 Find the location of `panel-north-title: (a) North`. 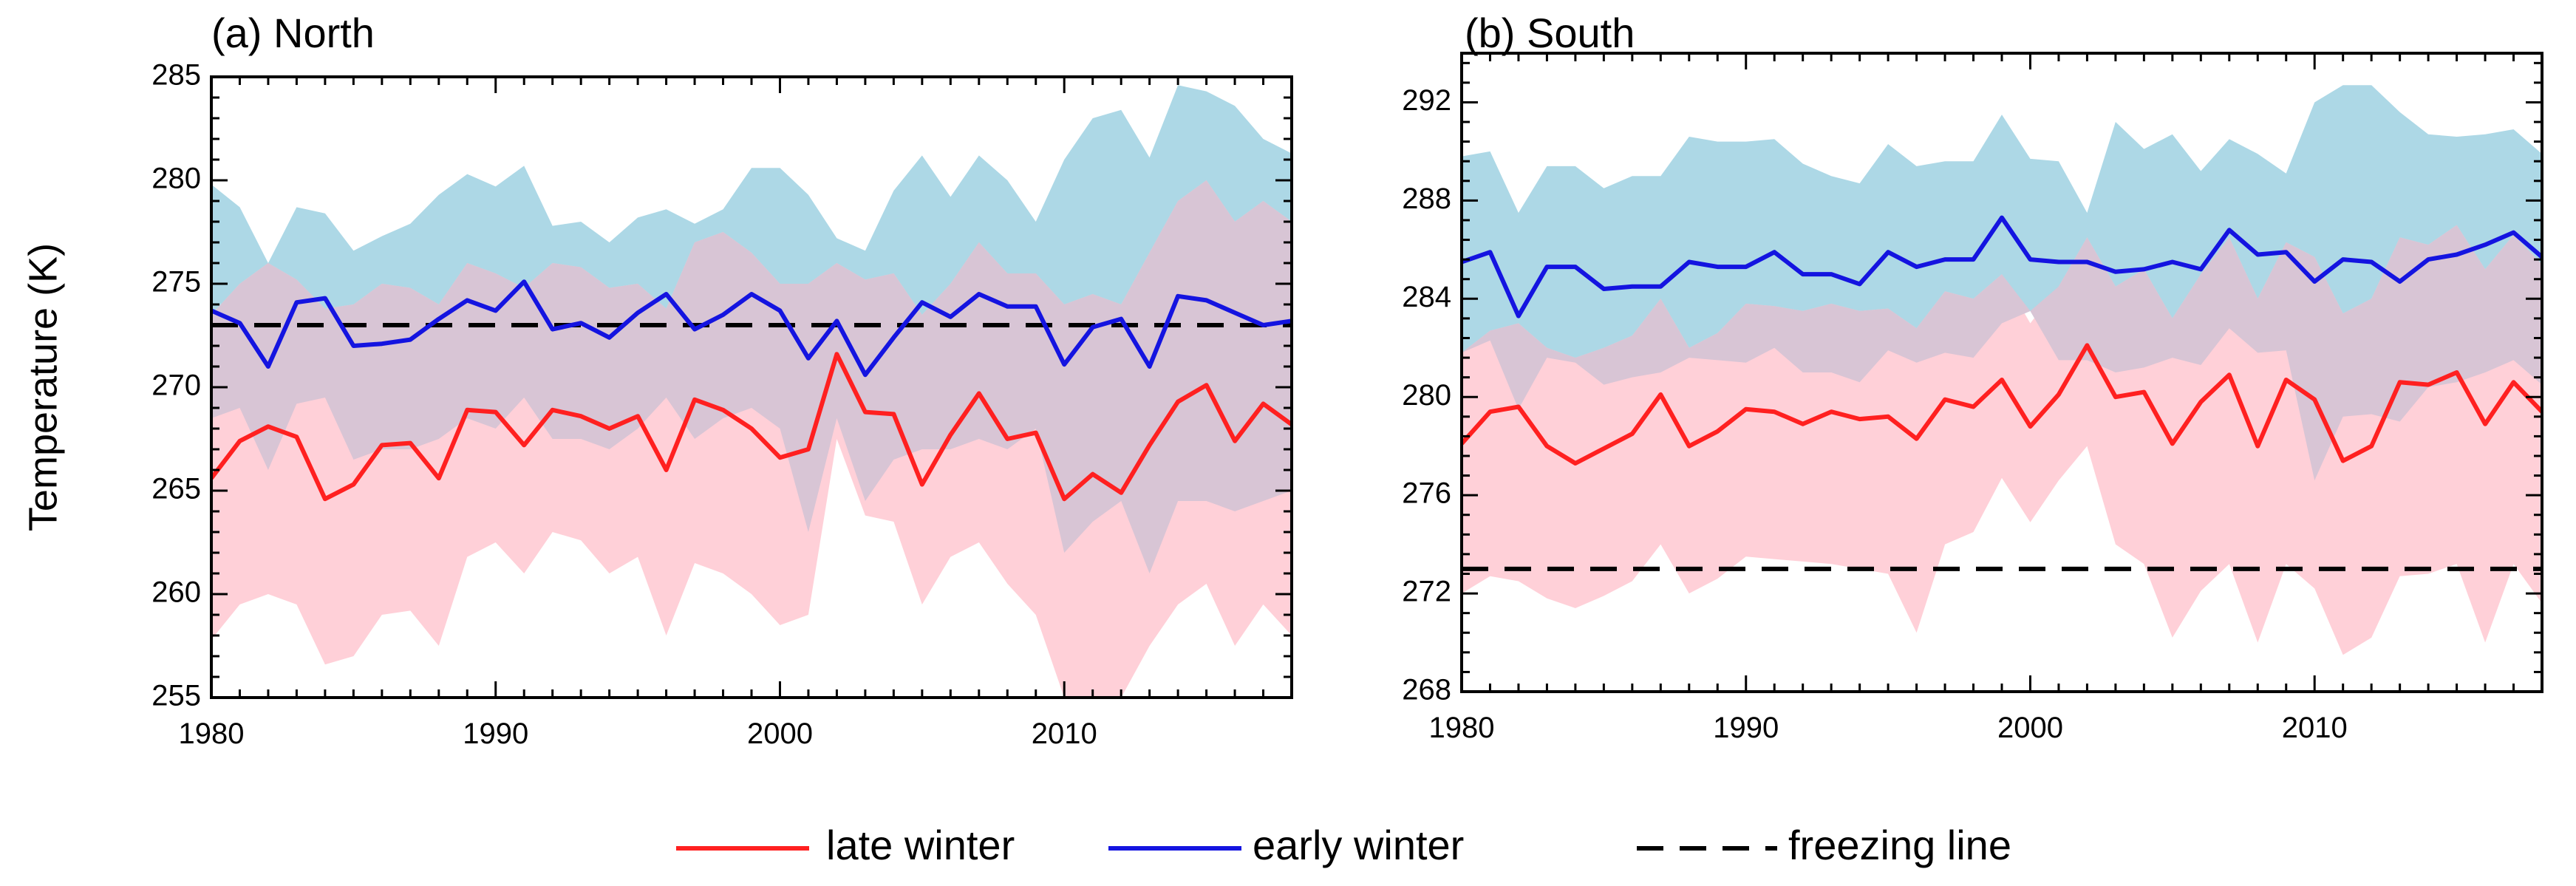

panel-north-title: (a) North is located at coordinates (293, 33).